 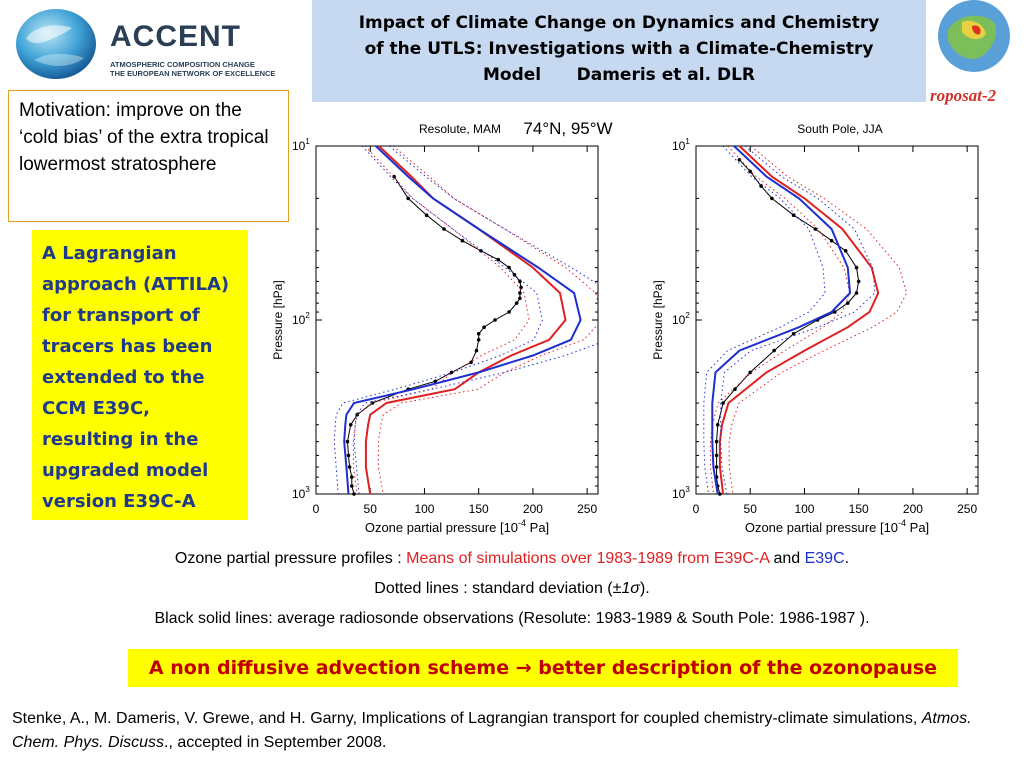 What do you see at coordinates (787, 558) in the screenshot?
I see `caption-and: and` at bounding box center [787, 558].